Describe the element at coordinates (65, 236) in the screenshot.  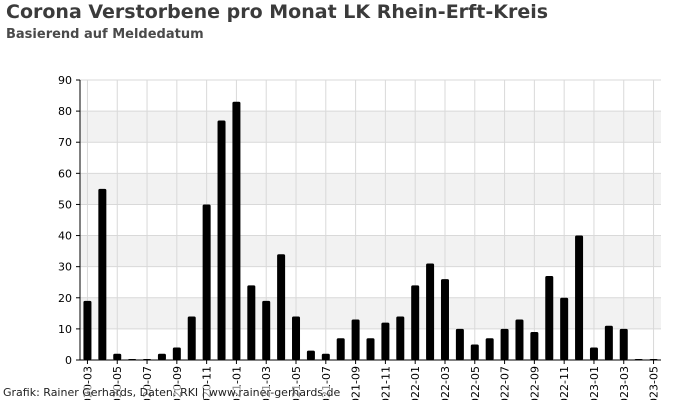
I see `y-tick-label: 40` at that location.